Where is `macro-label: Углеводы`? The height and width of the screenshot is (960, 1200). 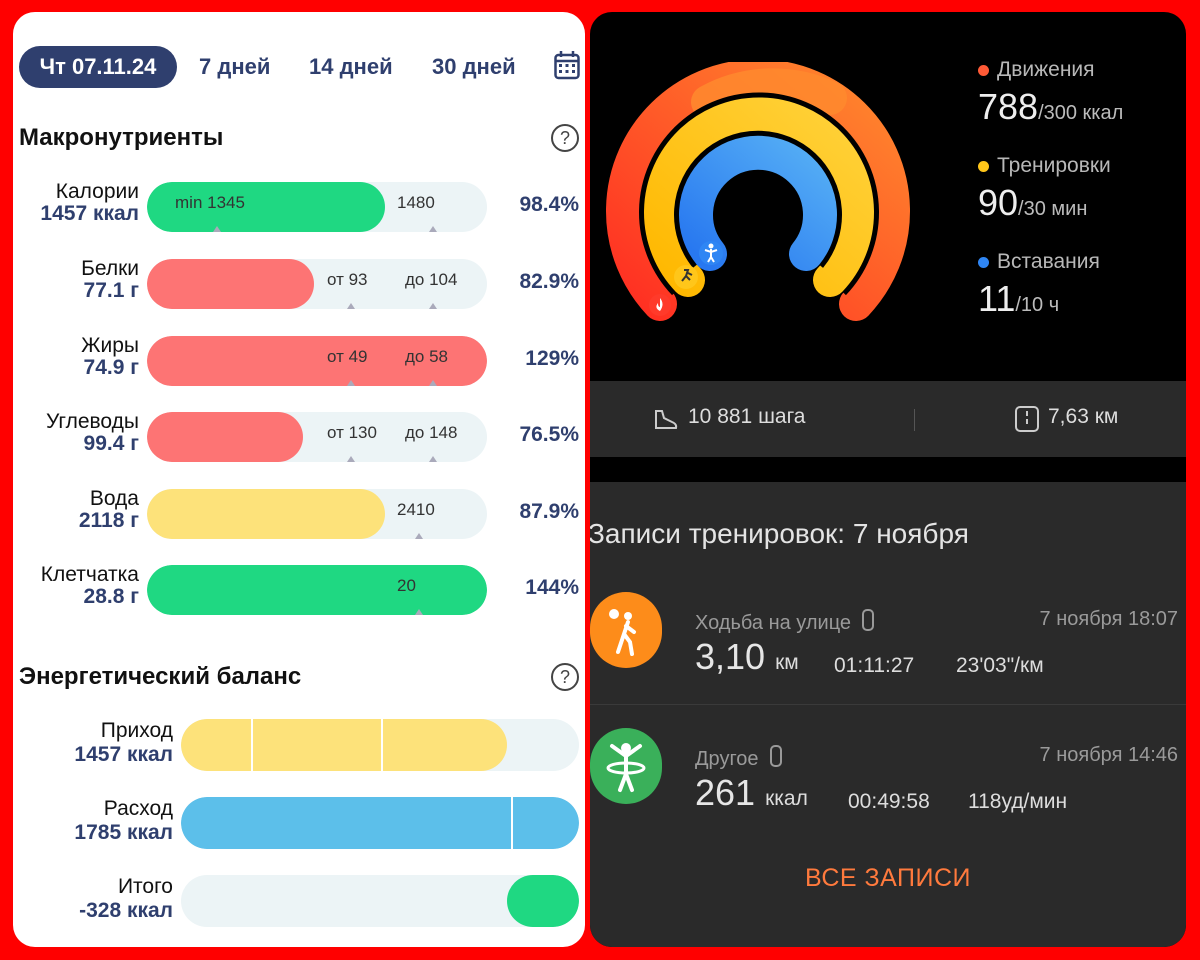
macro-label: Углеводы is located at coordinates (92, 421).